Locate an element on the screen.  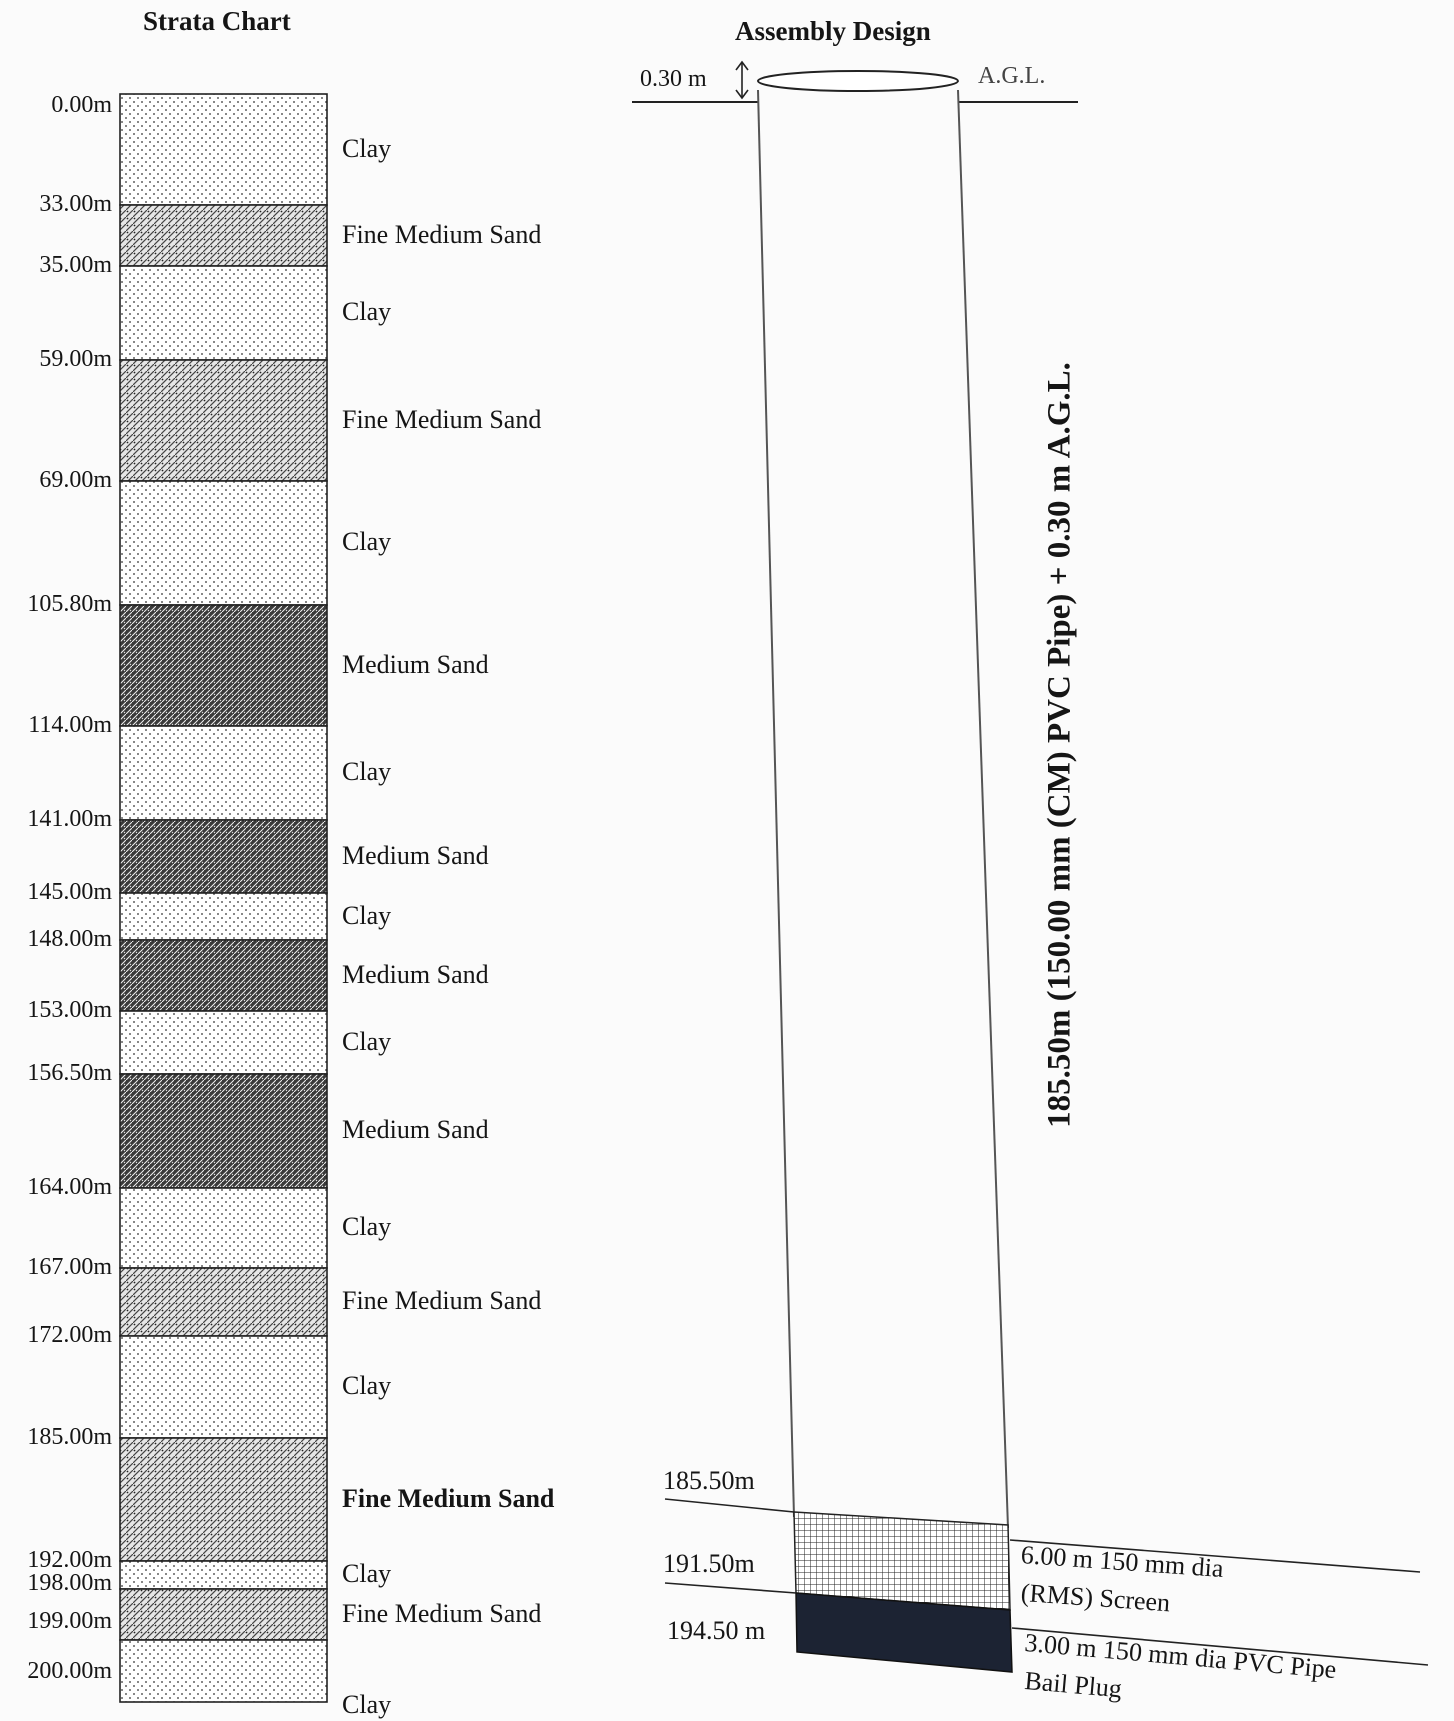
strata-material-label-15: Clay is located at coordinates (367, 1385).